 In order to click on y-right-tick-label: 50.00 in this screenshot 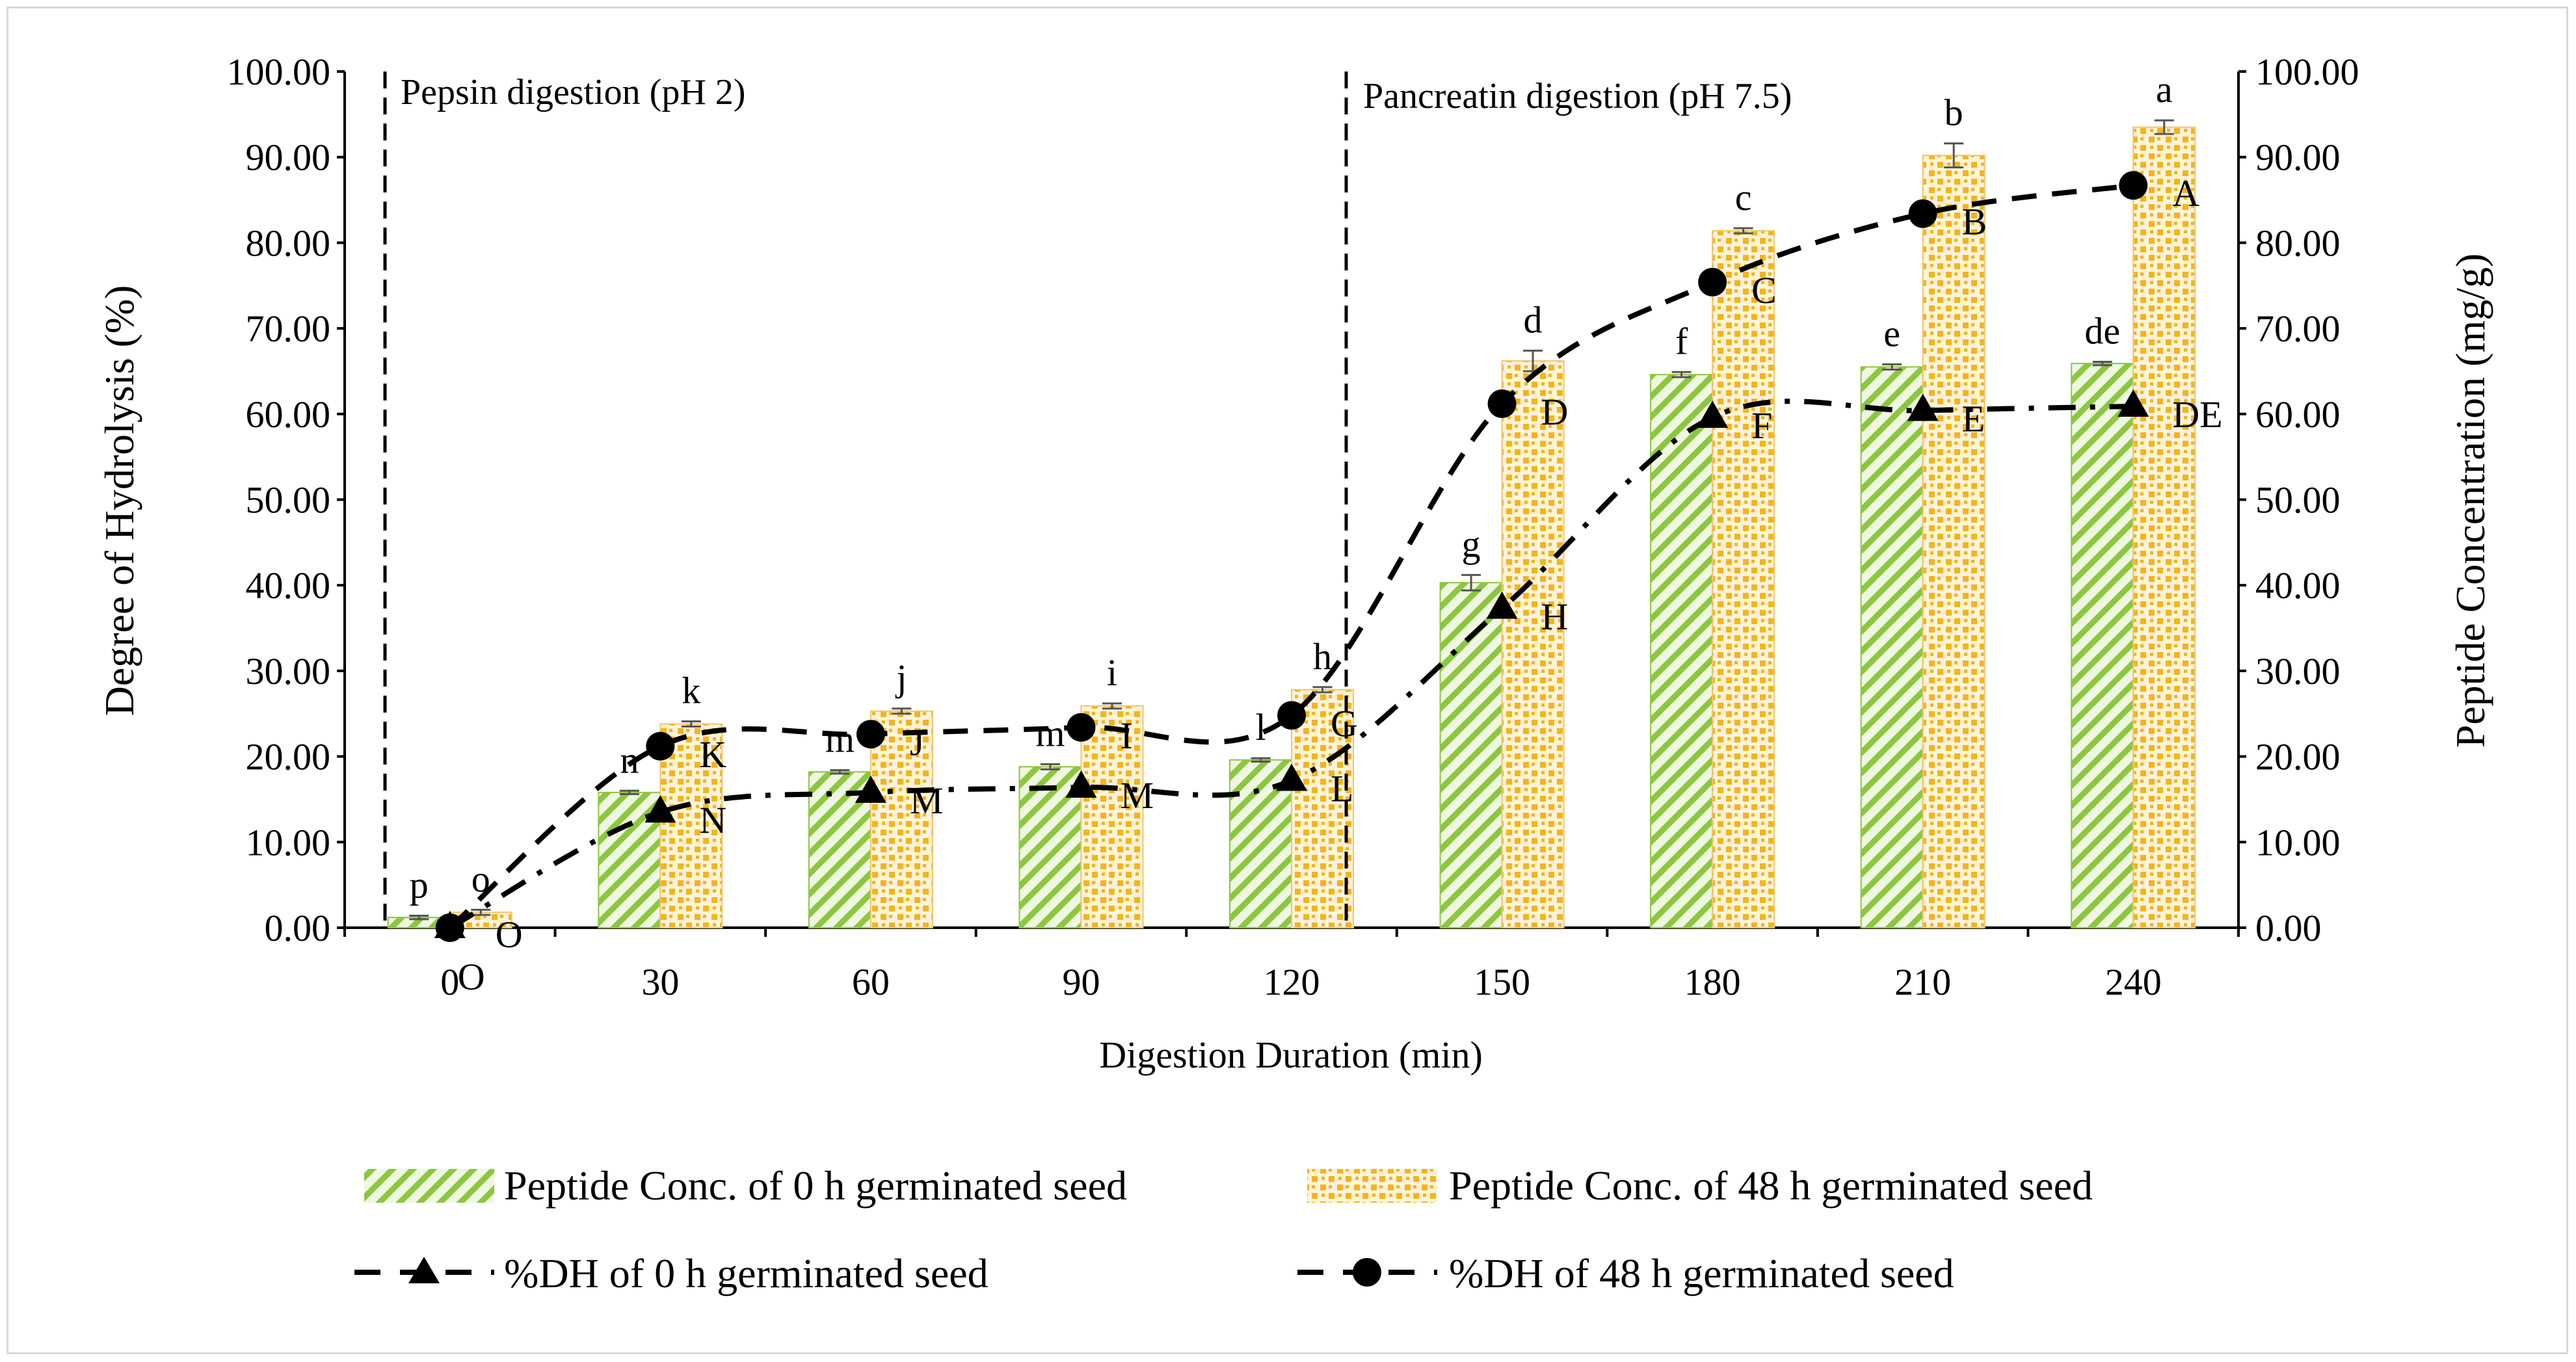, I will do `click(2298, 500)`.